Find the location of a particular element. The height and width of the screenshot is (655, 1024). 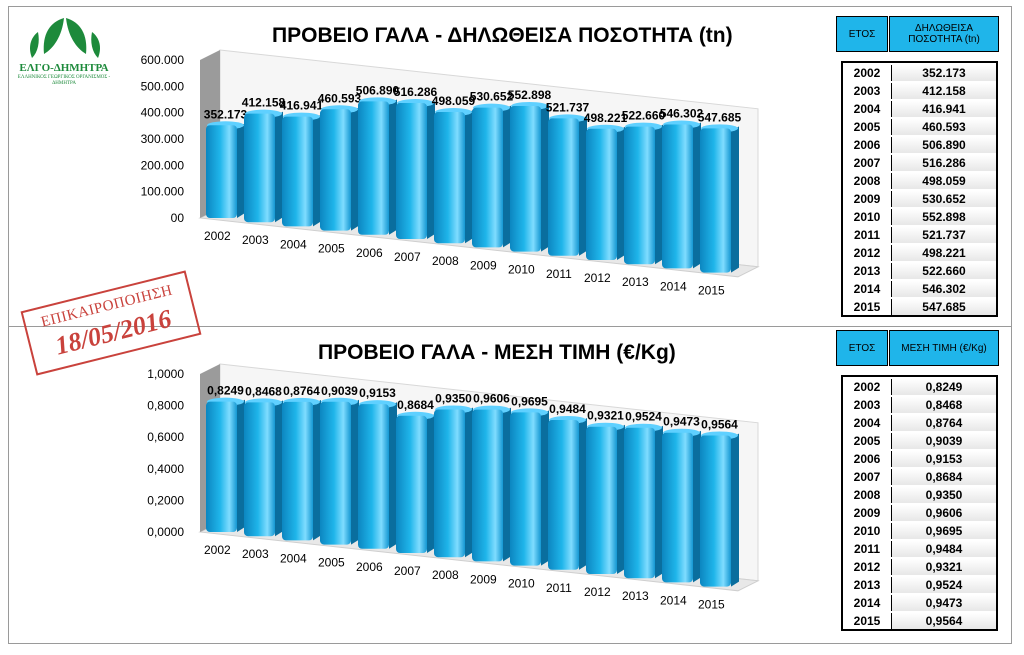

table-cell-year: 2005 is located at coordinates (867, 441).